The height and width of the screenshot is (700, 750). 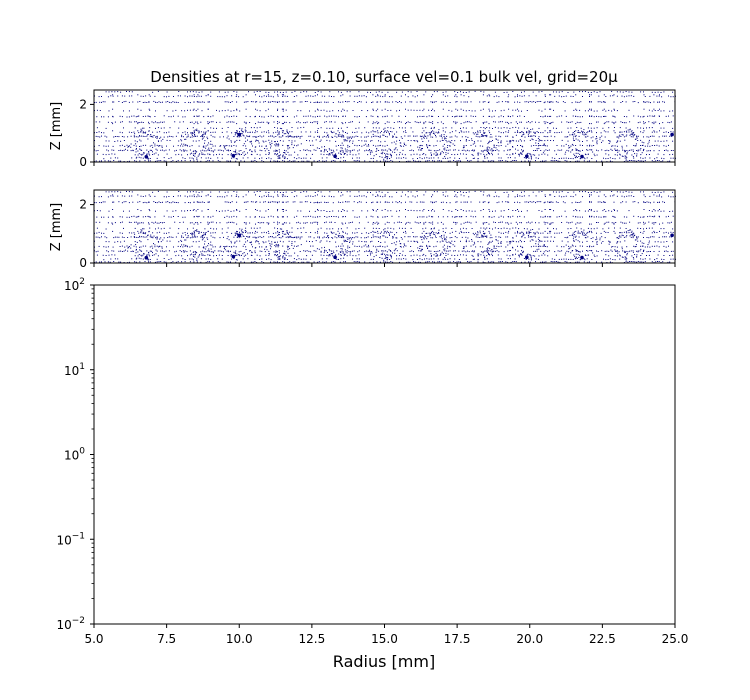 I want to click on density-panel-top: 02 Z [mm], so click(x=362, y=129).